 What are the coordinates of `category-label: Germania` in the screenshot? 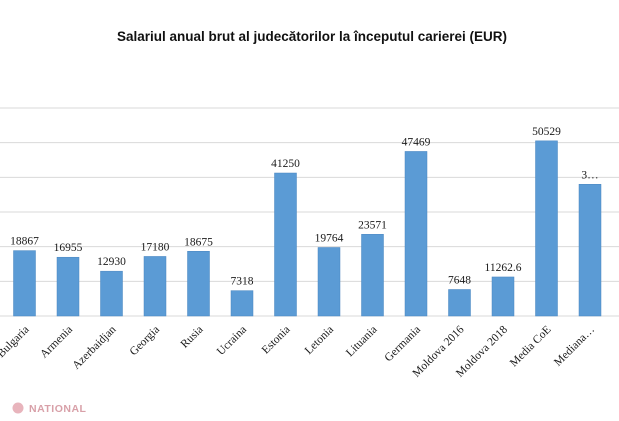 It's located at (403, 344).